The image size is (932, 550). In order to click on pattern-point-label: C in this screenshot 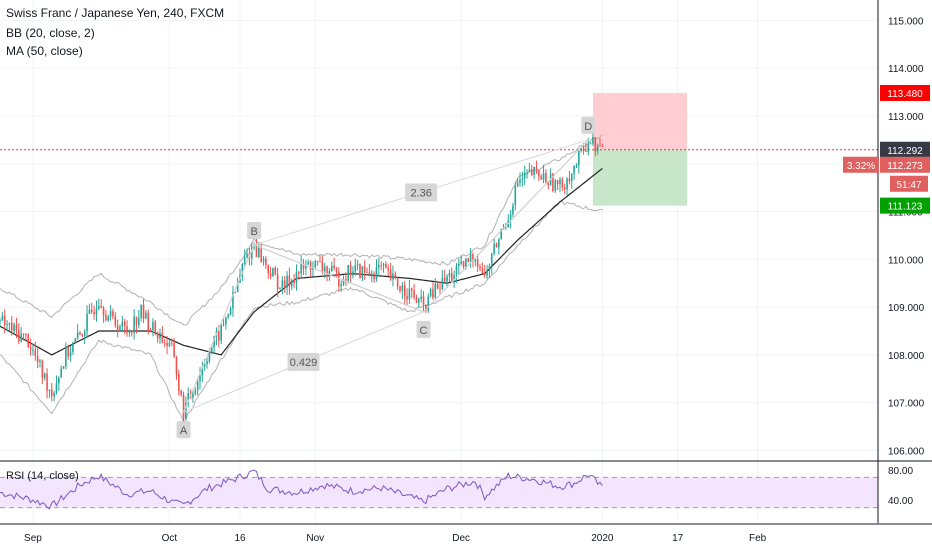, I will do `click(424, 331)`.